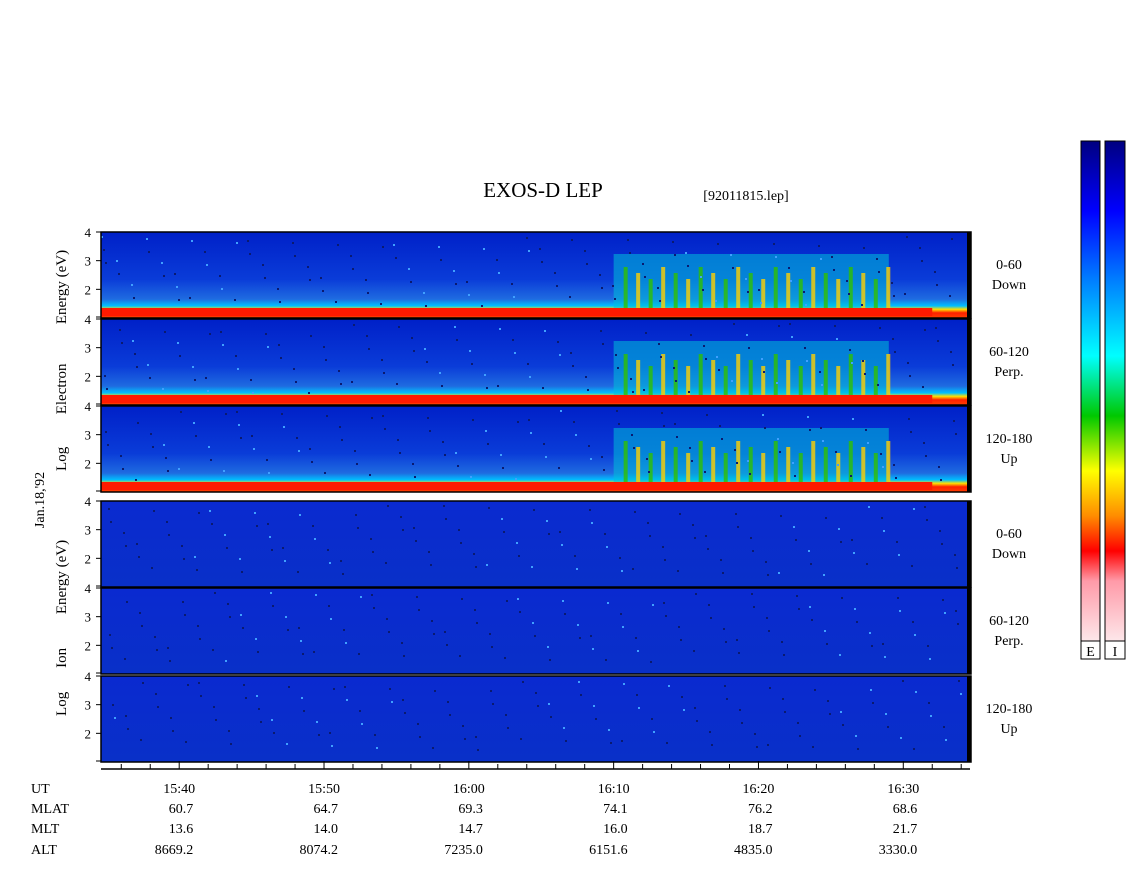 This screenshot has height=875, width=1130. Describe the element at coordinates (181, 809) in the screenshot. I see `orbit-value: 60.7` at that location.